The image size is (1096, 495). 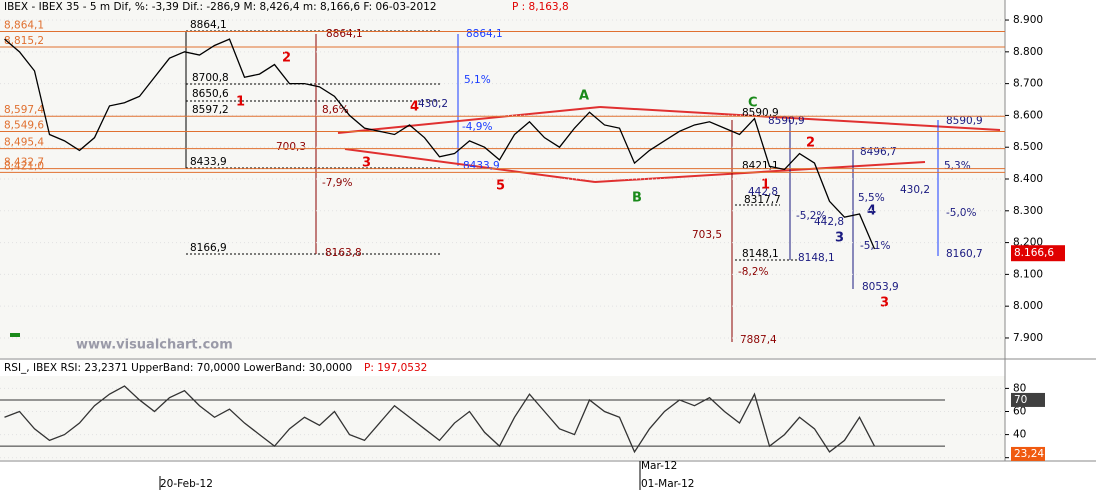 I want to click on watermark: www.visualchart.com, so click(x=154, y=345).